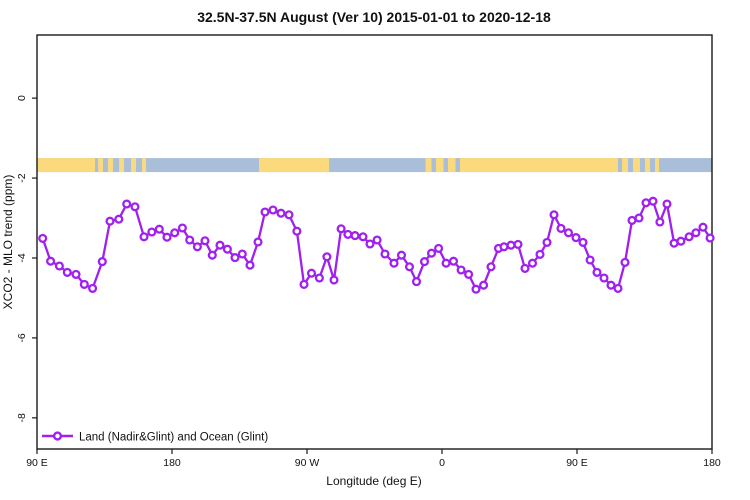 The image size is (750, 500). What do you see at coordinates (22, 98) in the screenshot?
I see `y-tick-label: 0` at bounding box center [22, 98].